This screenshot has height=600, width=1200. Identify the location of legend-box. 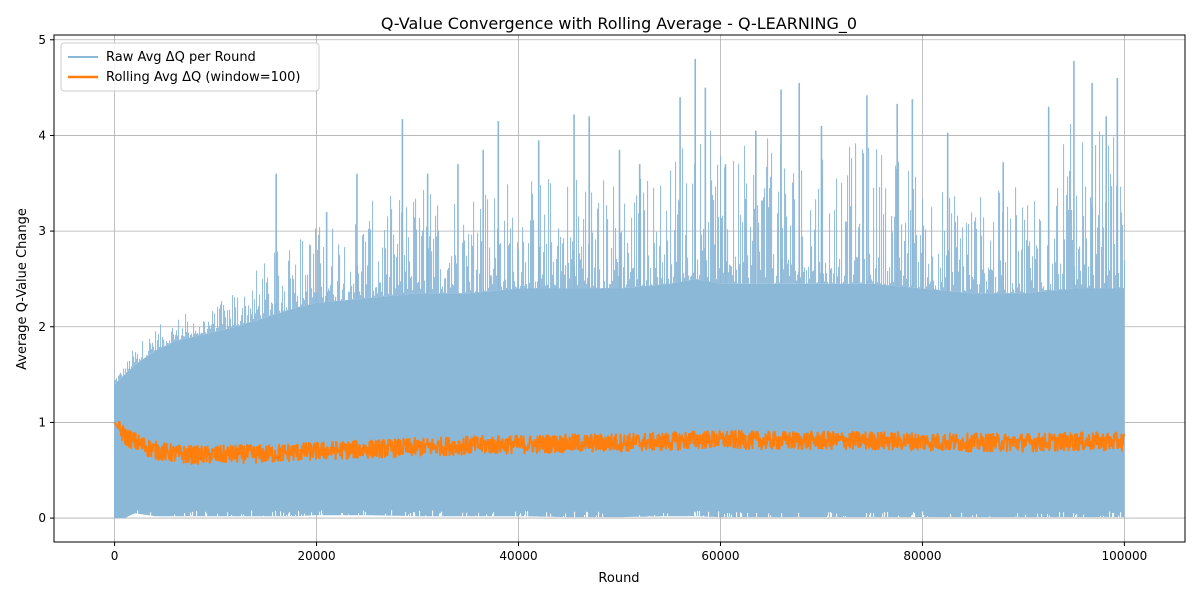
(190, 67).